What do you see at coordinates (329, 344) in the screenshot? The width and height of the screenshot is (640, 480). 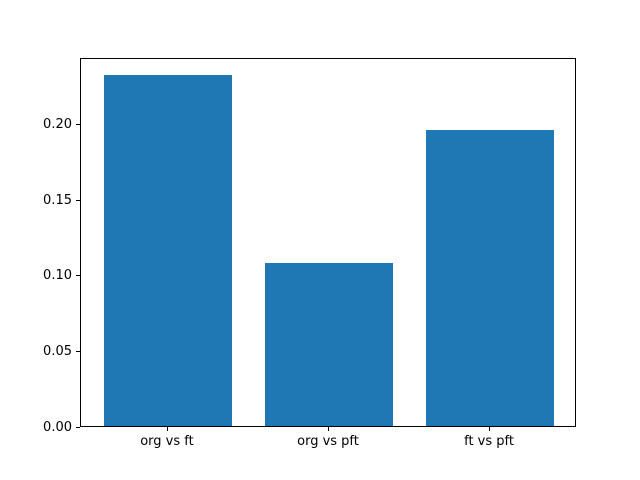 I see `bar-org-vs-pft` at bounding box center [329, 344].